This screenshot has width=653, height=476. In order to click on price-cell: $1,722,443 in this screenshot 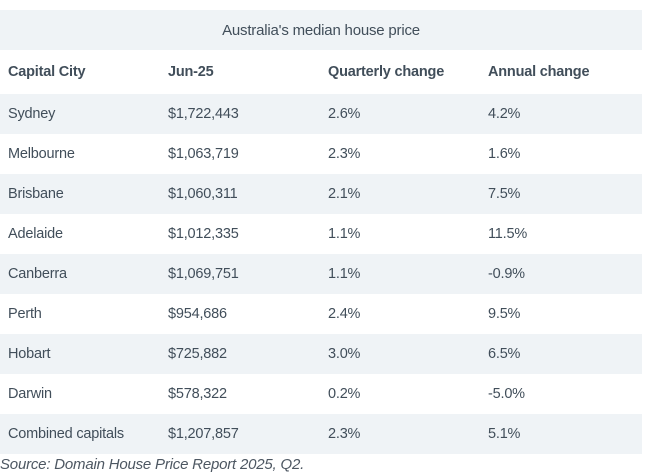, I will do `click(203, 114)`.